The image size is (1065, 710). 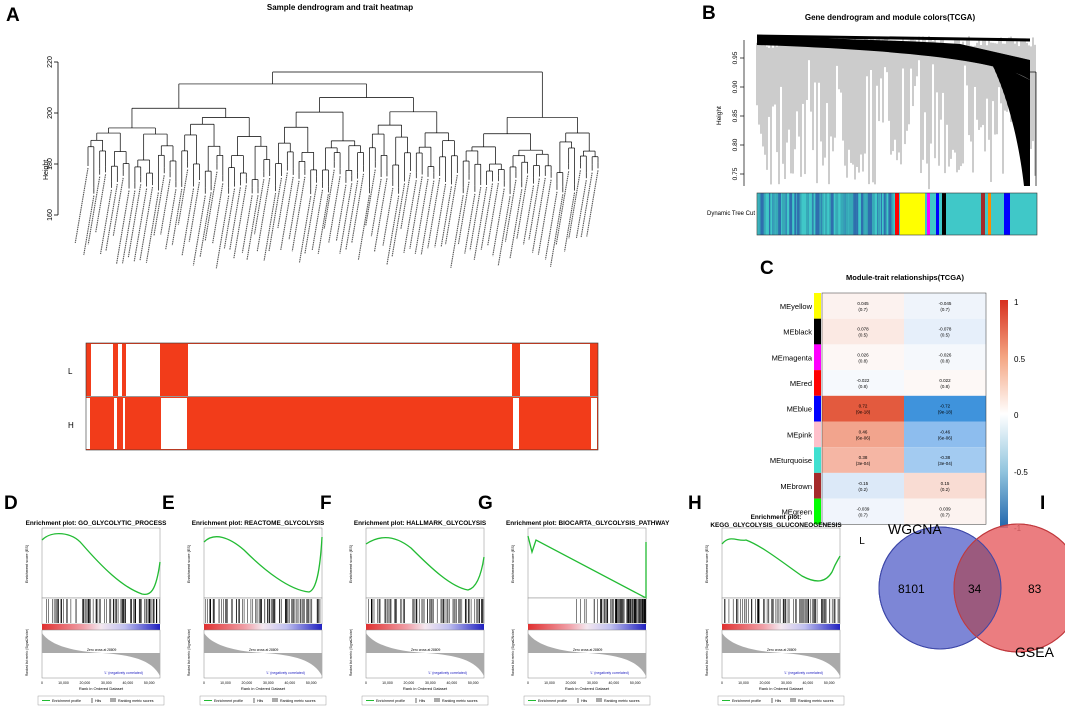 What do you see at coordinates (707, 563) in the screenshot?
I see `es-ylabel: Enrichment score (ES)` at bounding box center [707, 563].